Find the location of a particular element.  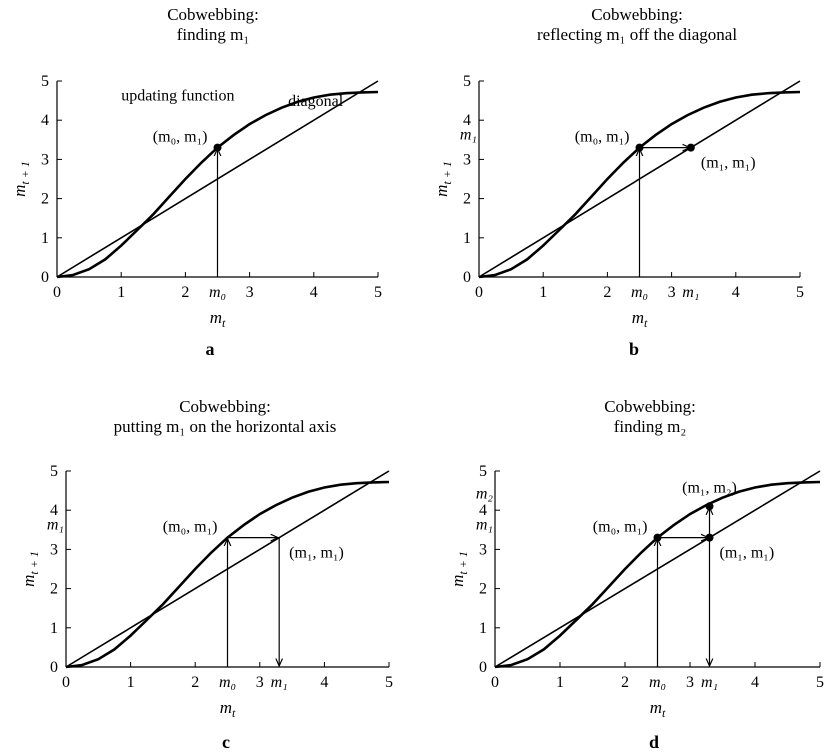

point-m1m2 is located at coordinates (709, 506).